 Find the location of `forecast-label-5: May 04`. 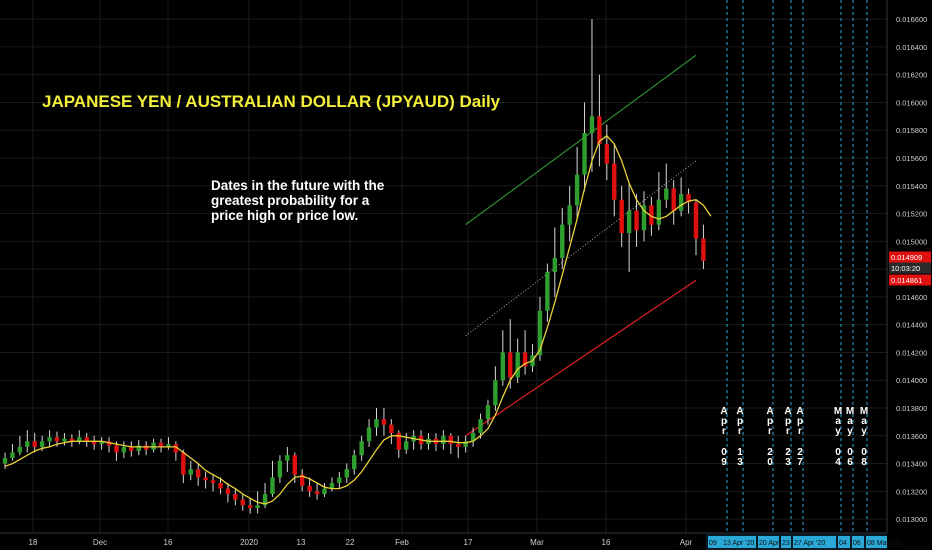

forecast-label-5: May 04 is located at coordinates (838, 437).